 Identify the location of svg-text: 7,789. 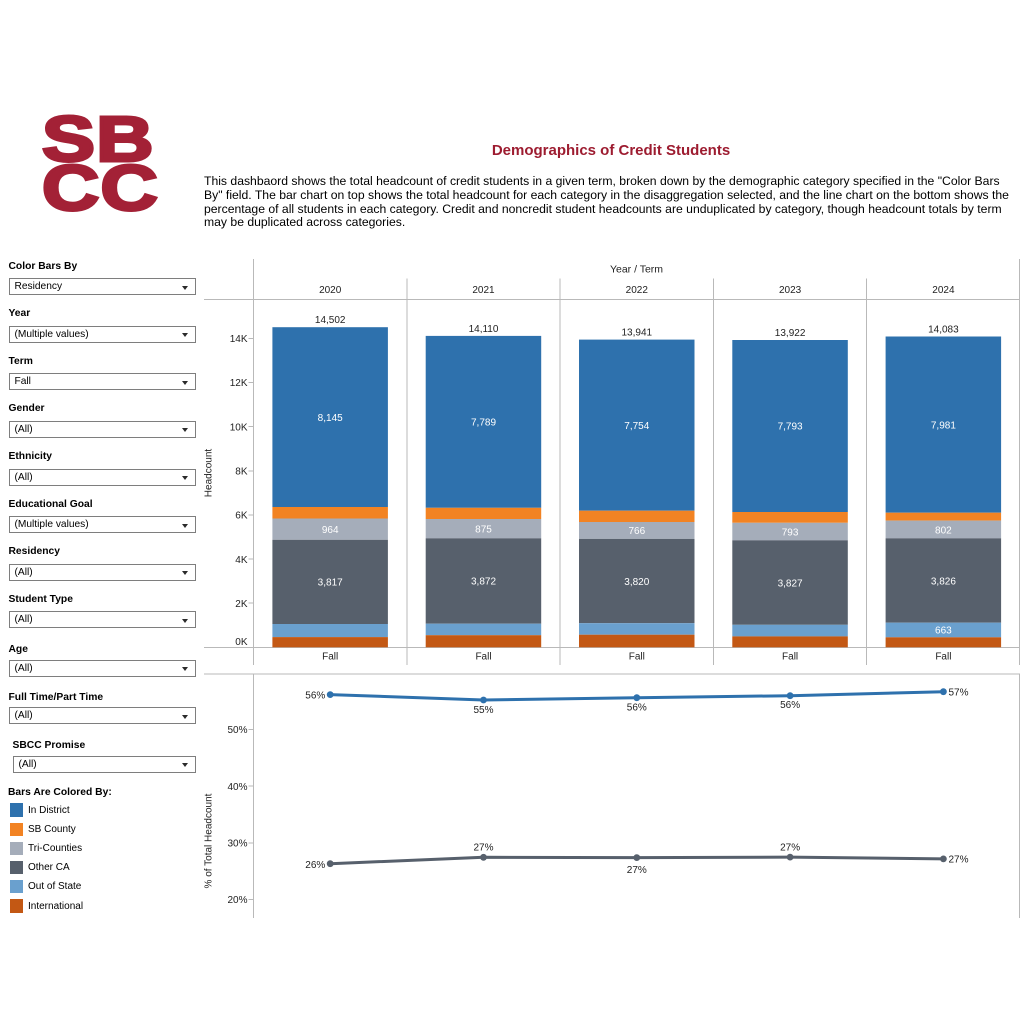
(483, 423).